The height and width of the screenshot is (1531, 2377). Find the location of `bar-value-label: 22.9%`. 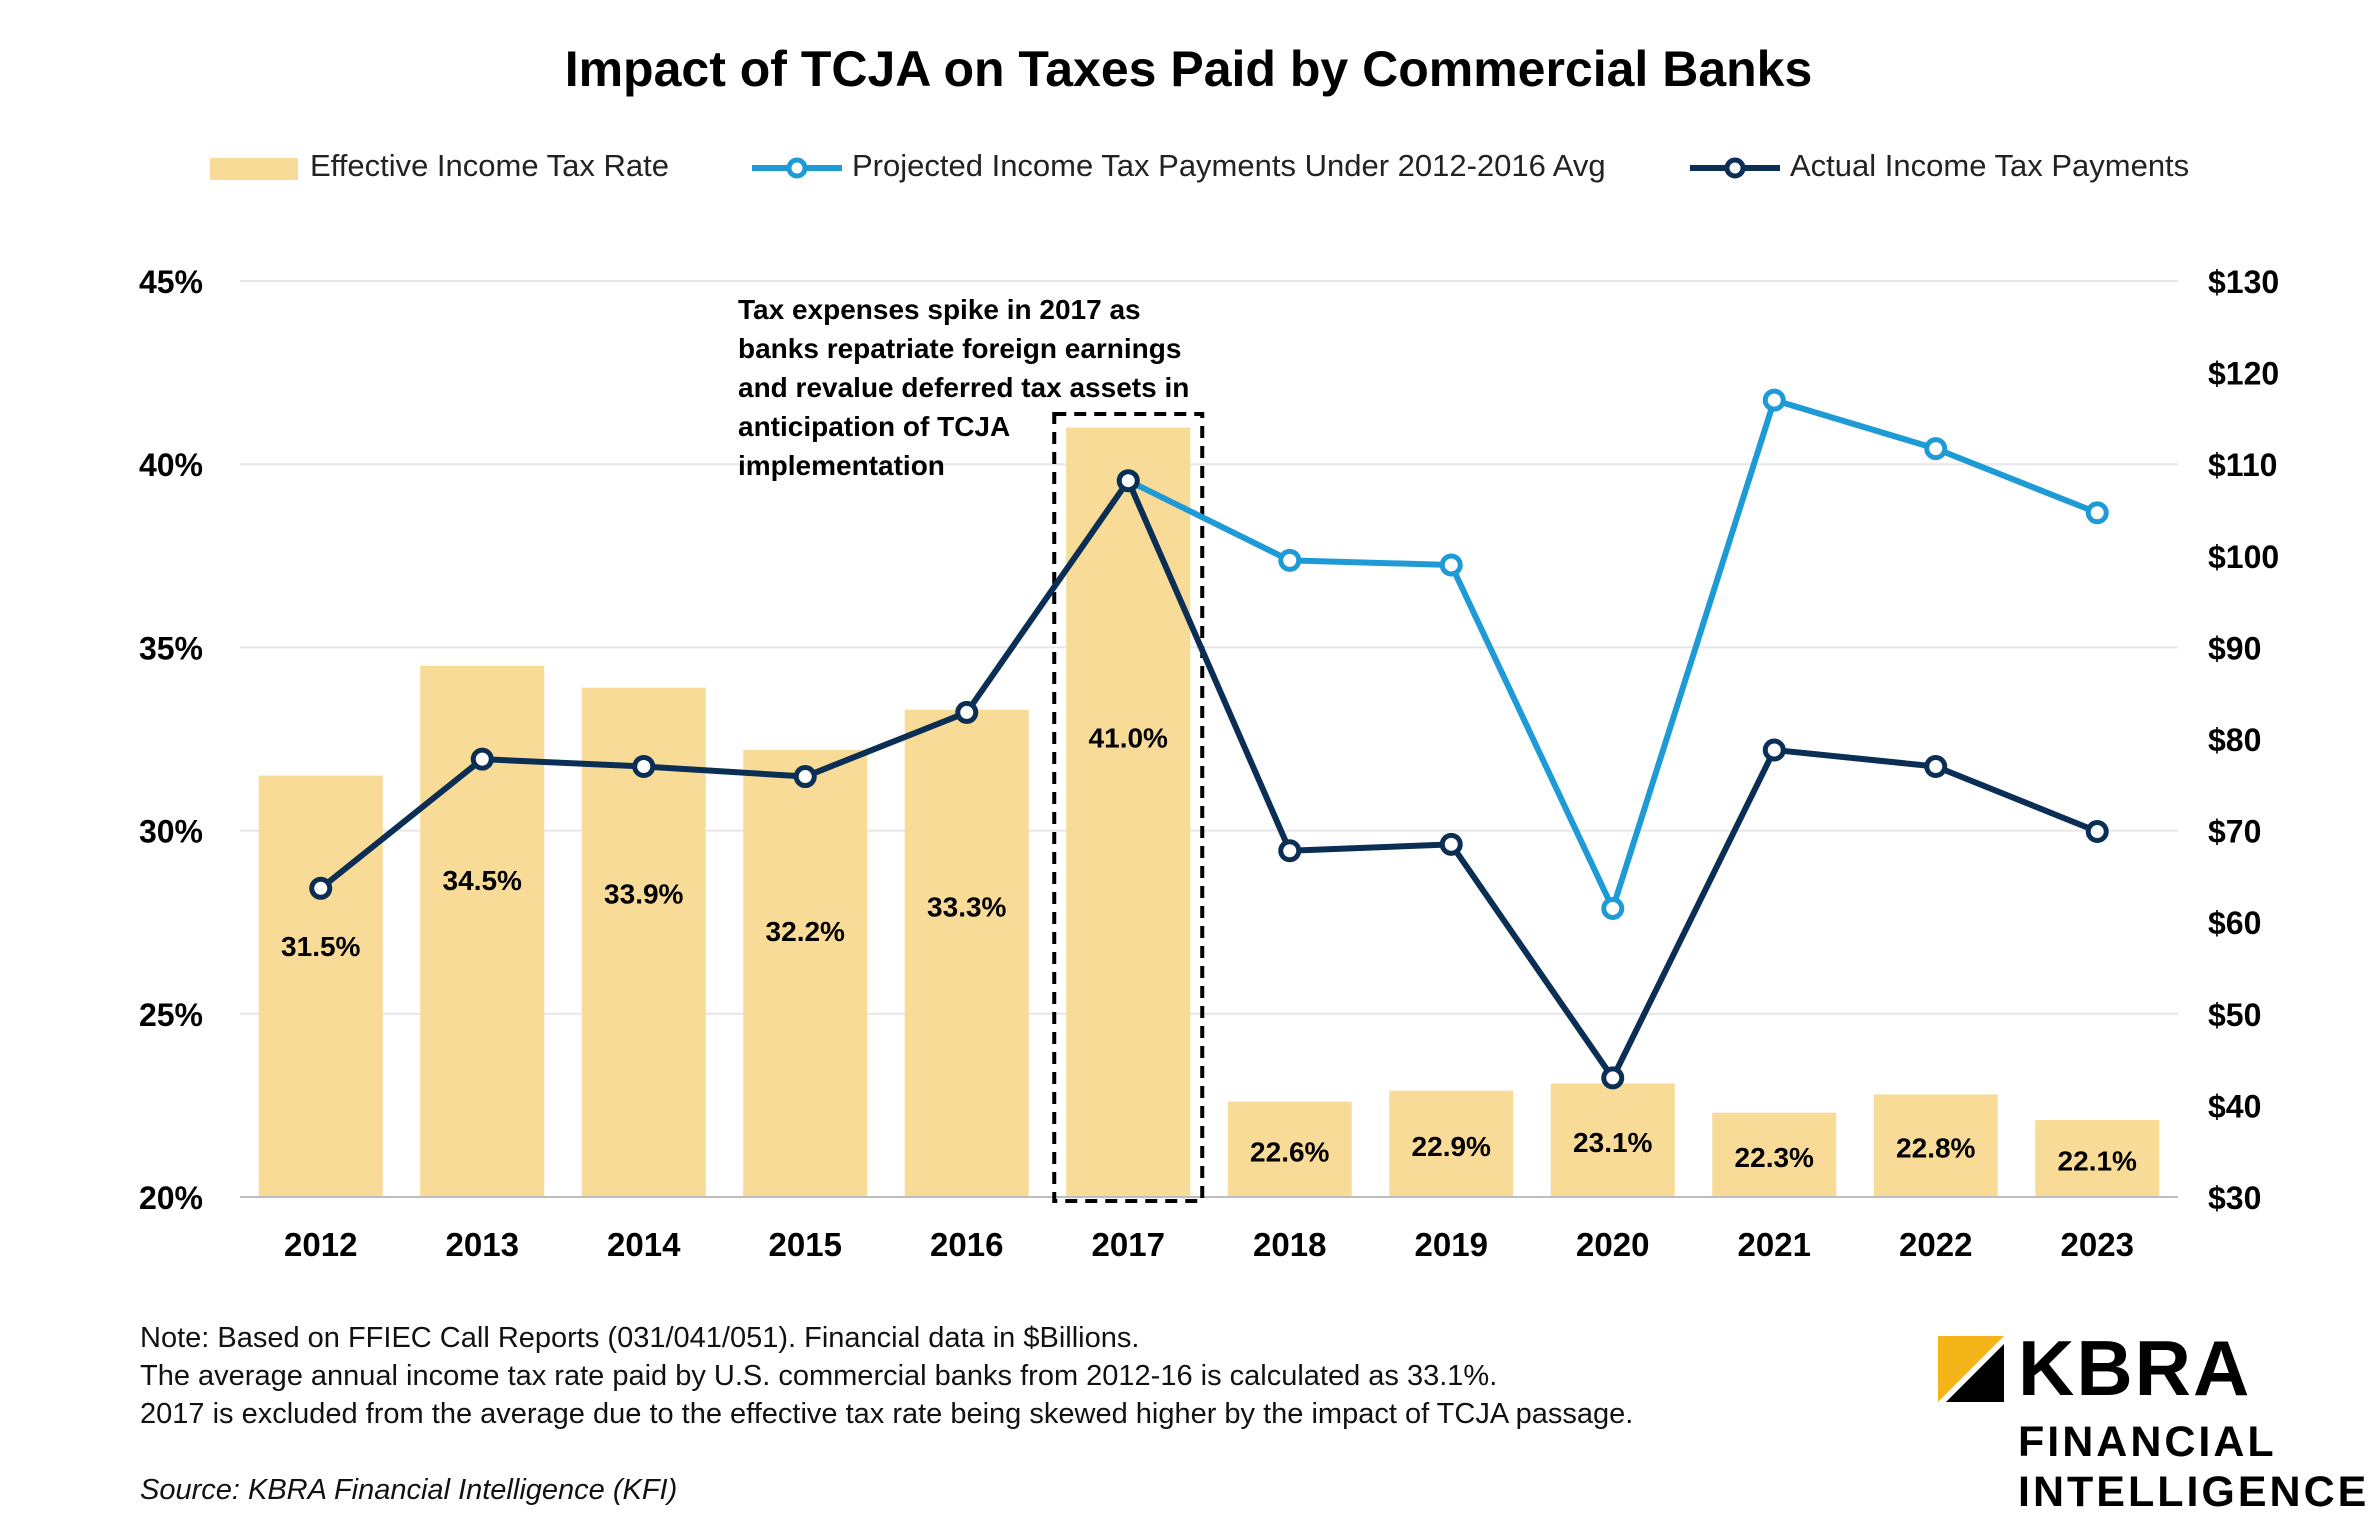

bar-value-label: 22.9% is located at coordinates (1451, 1146).